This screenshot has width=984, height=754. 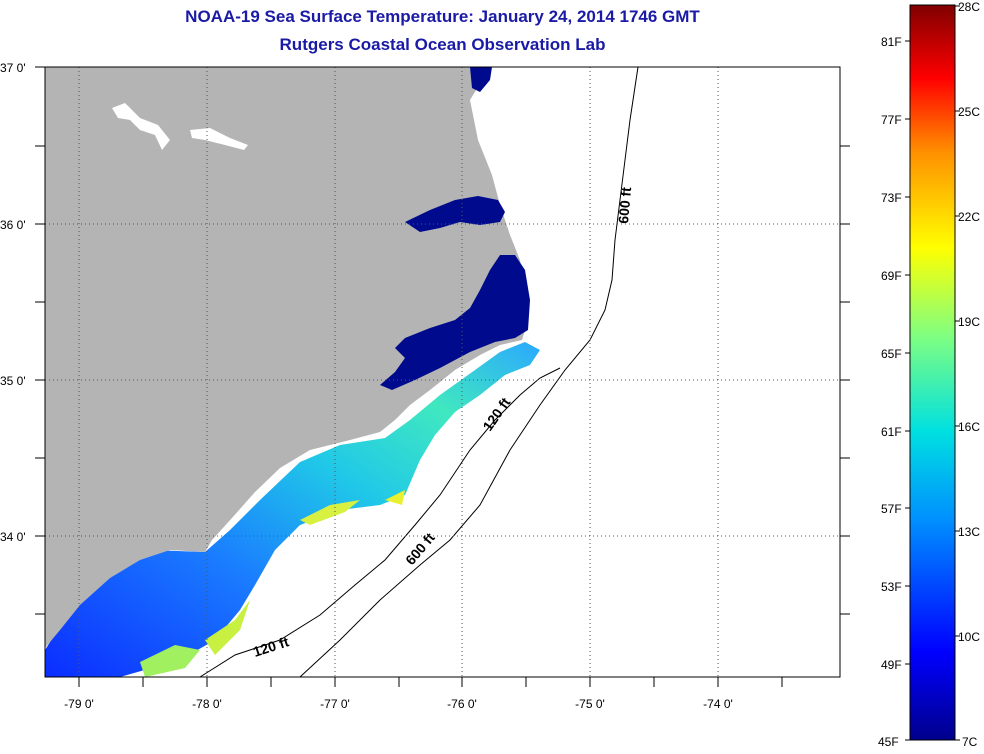 I want to click on lon-label: -75 0', so click(x=590, y=704).